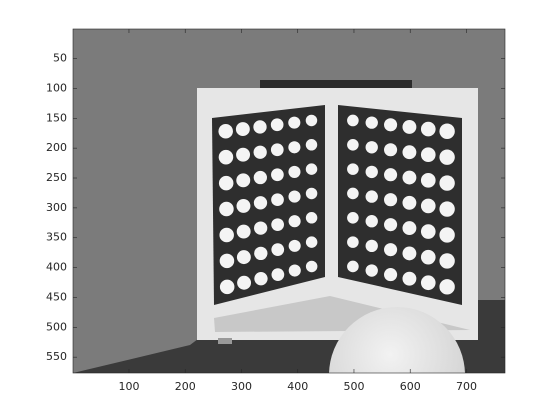 The width and height of the screenshot is (560, 420). Describe the element at coordinates (56, 87) in the screenshot. I see `y-tick-label: 100` at that location.